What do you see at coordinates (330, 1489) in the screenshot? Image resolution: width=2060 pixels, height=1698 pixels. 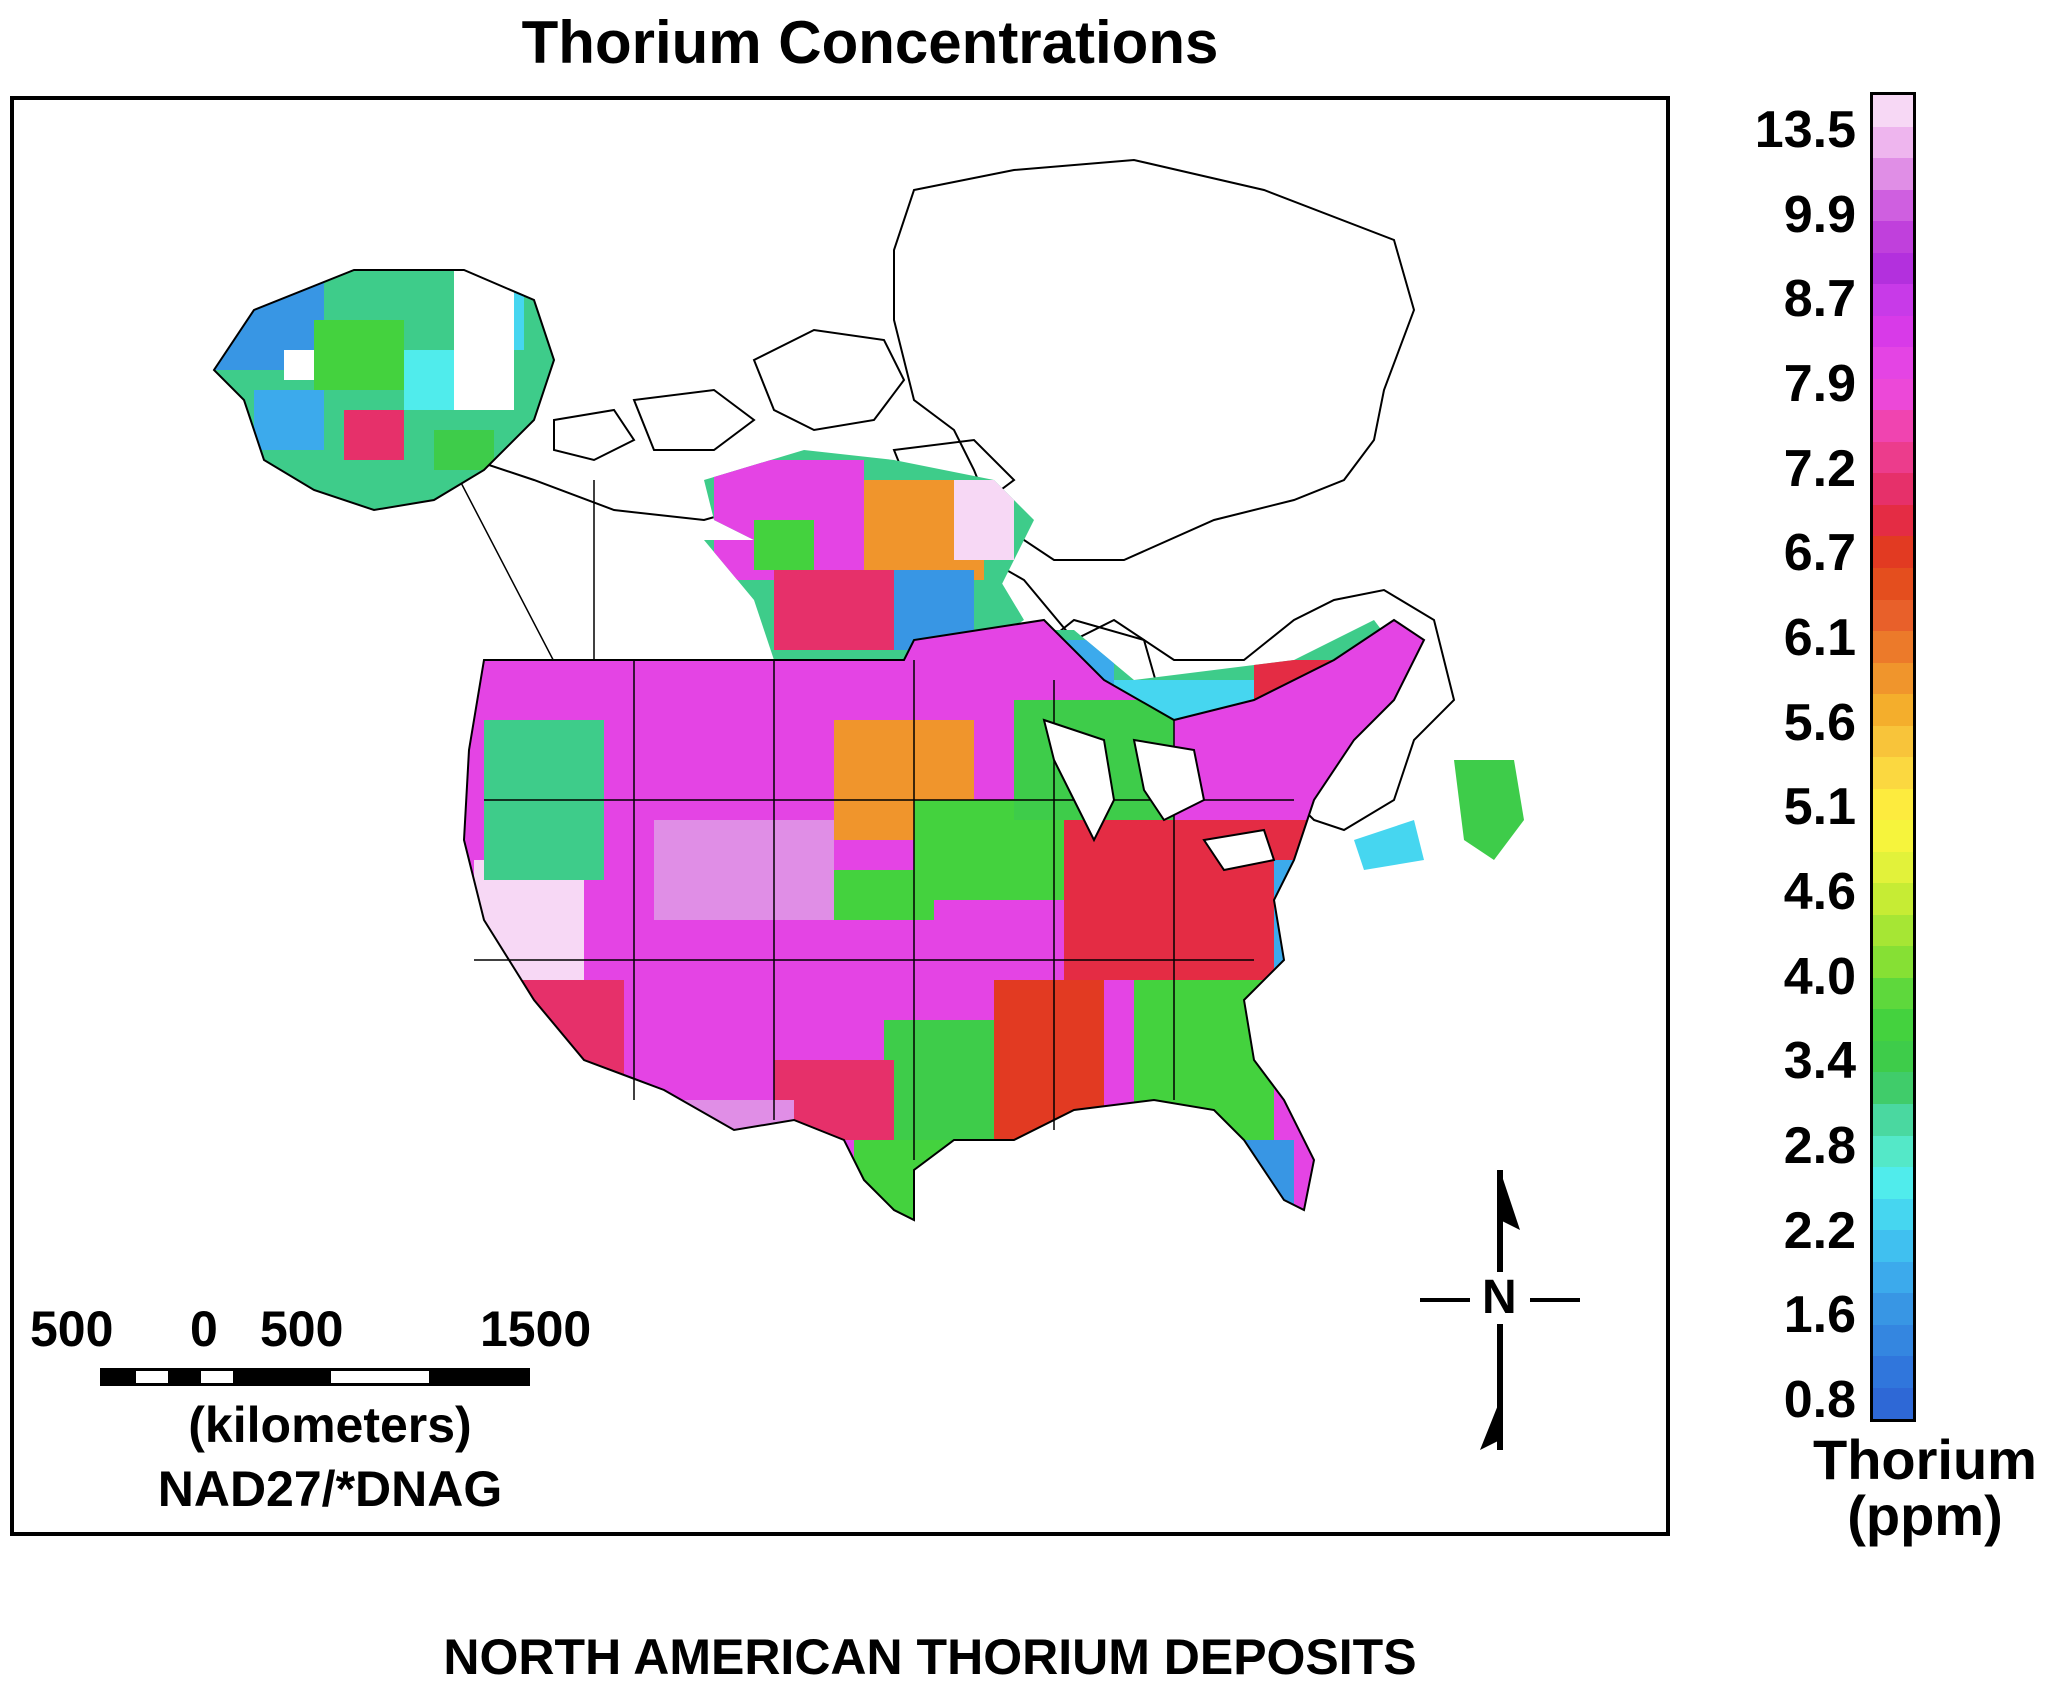 I see `projection-label: NAD27/*DNAG` at bounding box center [330, 1489].